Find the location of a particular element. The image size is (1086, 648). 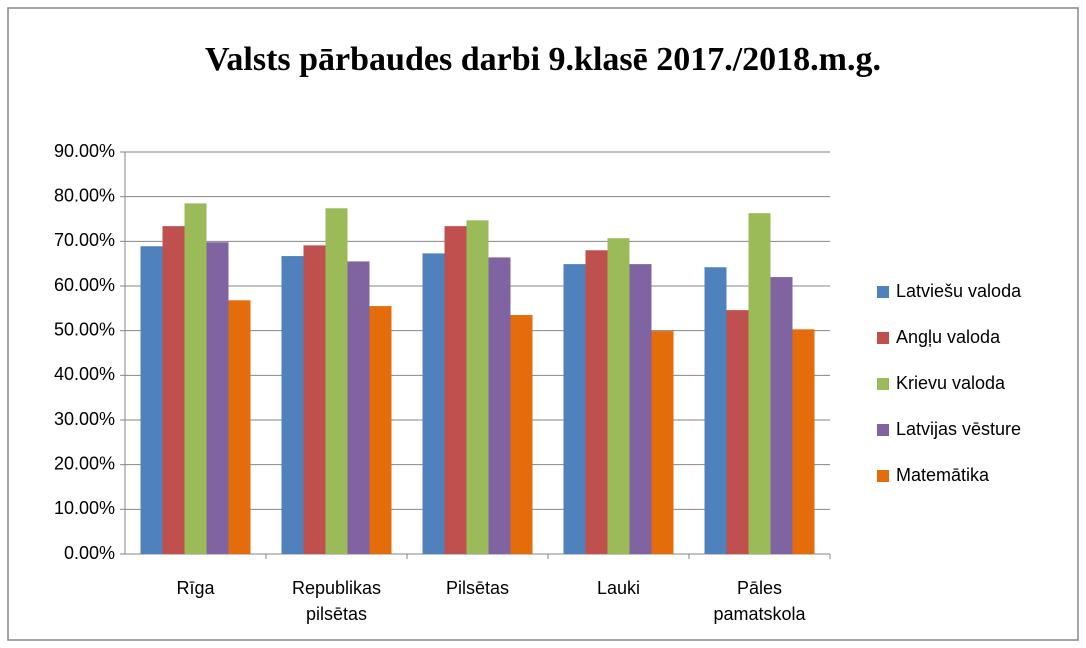

y-tick-label: 30.00% is located at coordinates (84, 419).